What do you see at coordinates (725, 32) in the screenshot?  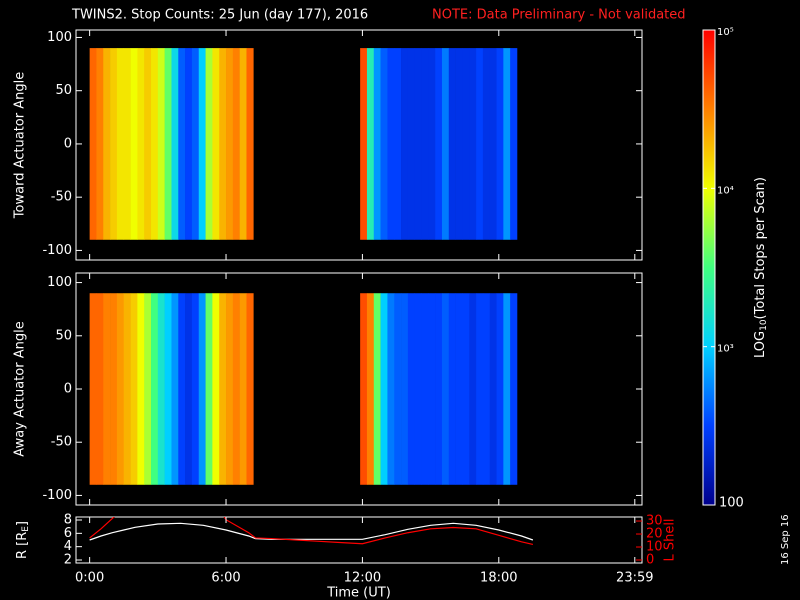 I see `colorbar-tick-label: 10⁵` at bounding box center [725, 32].